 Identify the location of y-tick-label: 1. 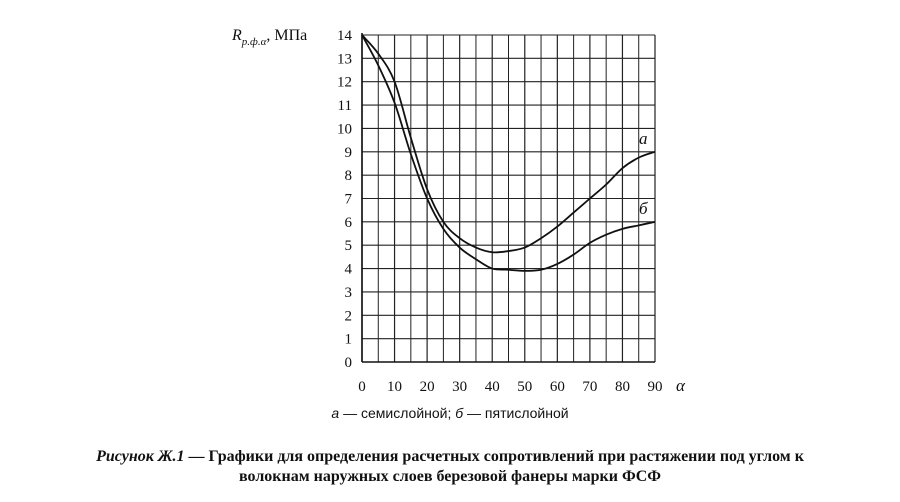
(349, 340).